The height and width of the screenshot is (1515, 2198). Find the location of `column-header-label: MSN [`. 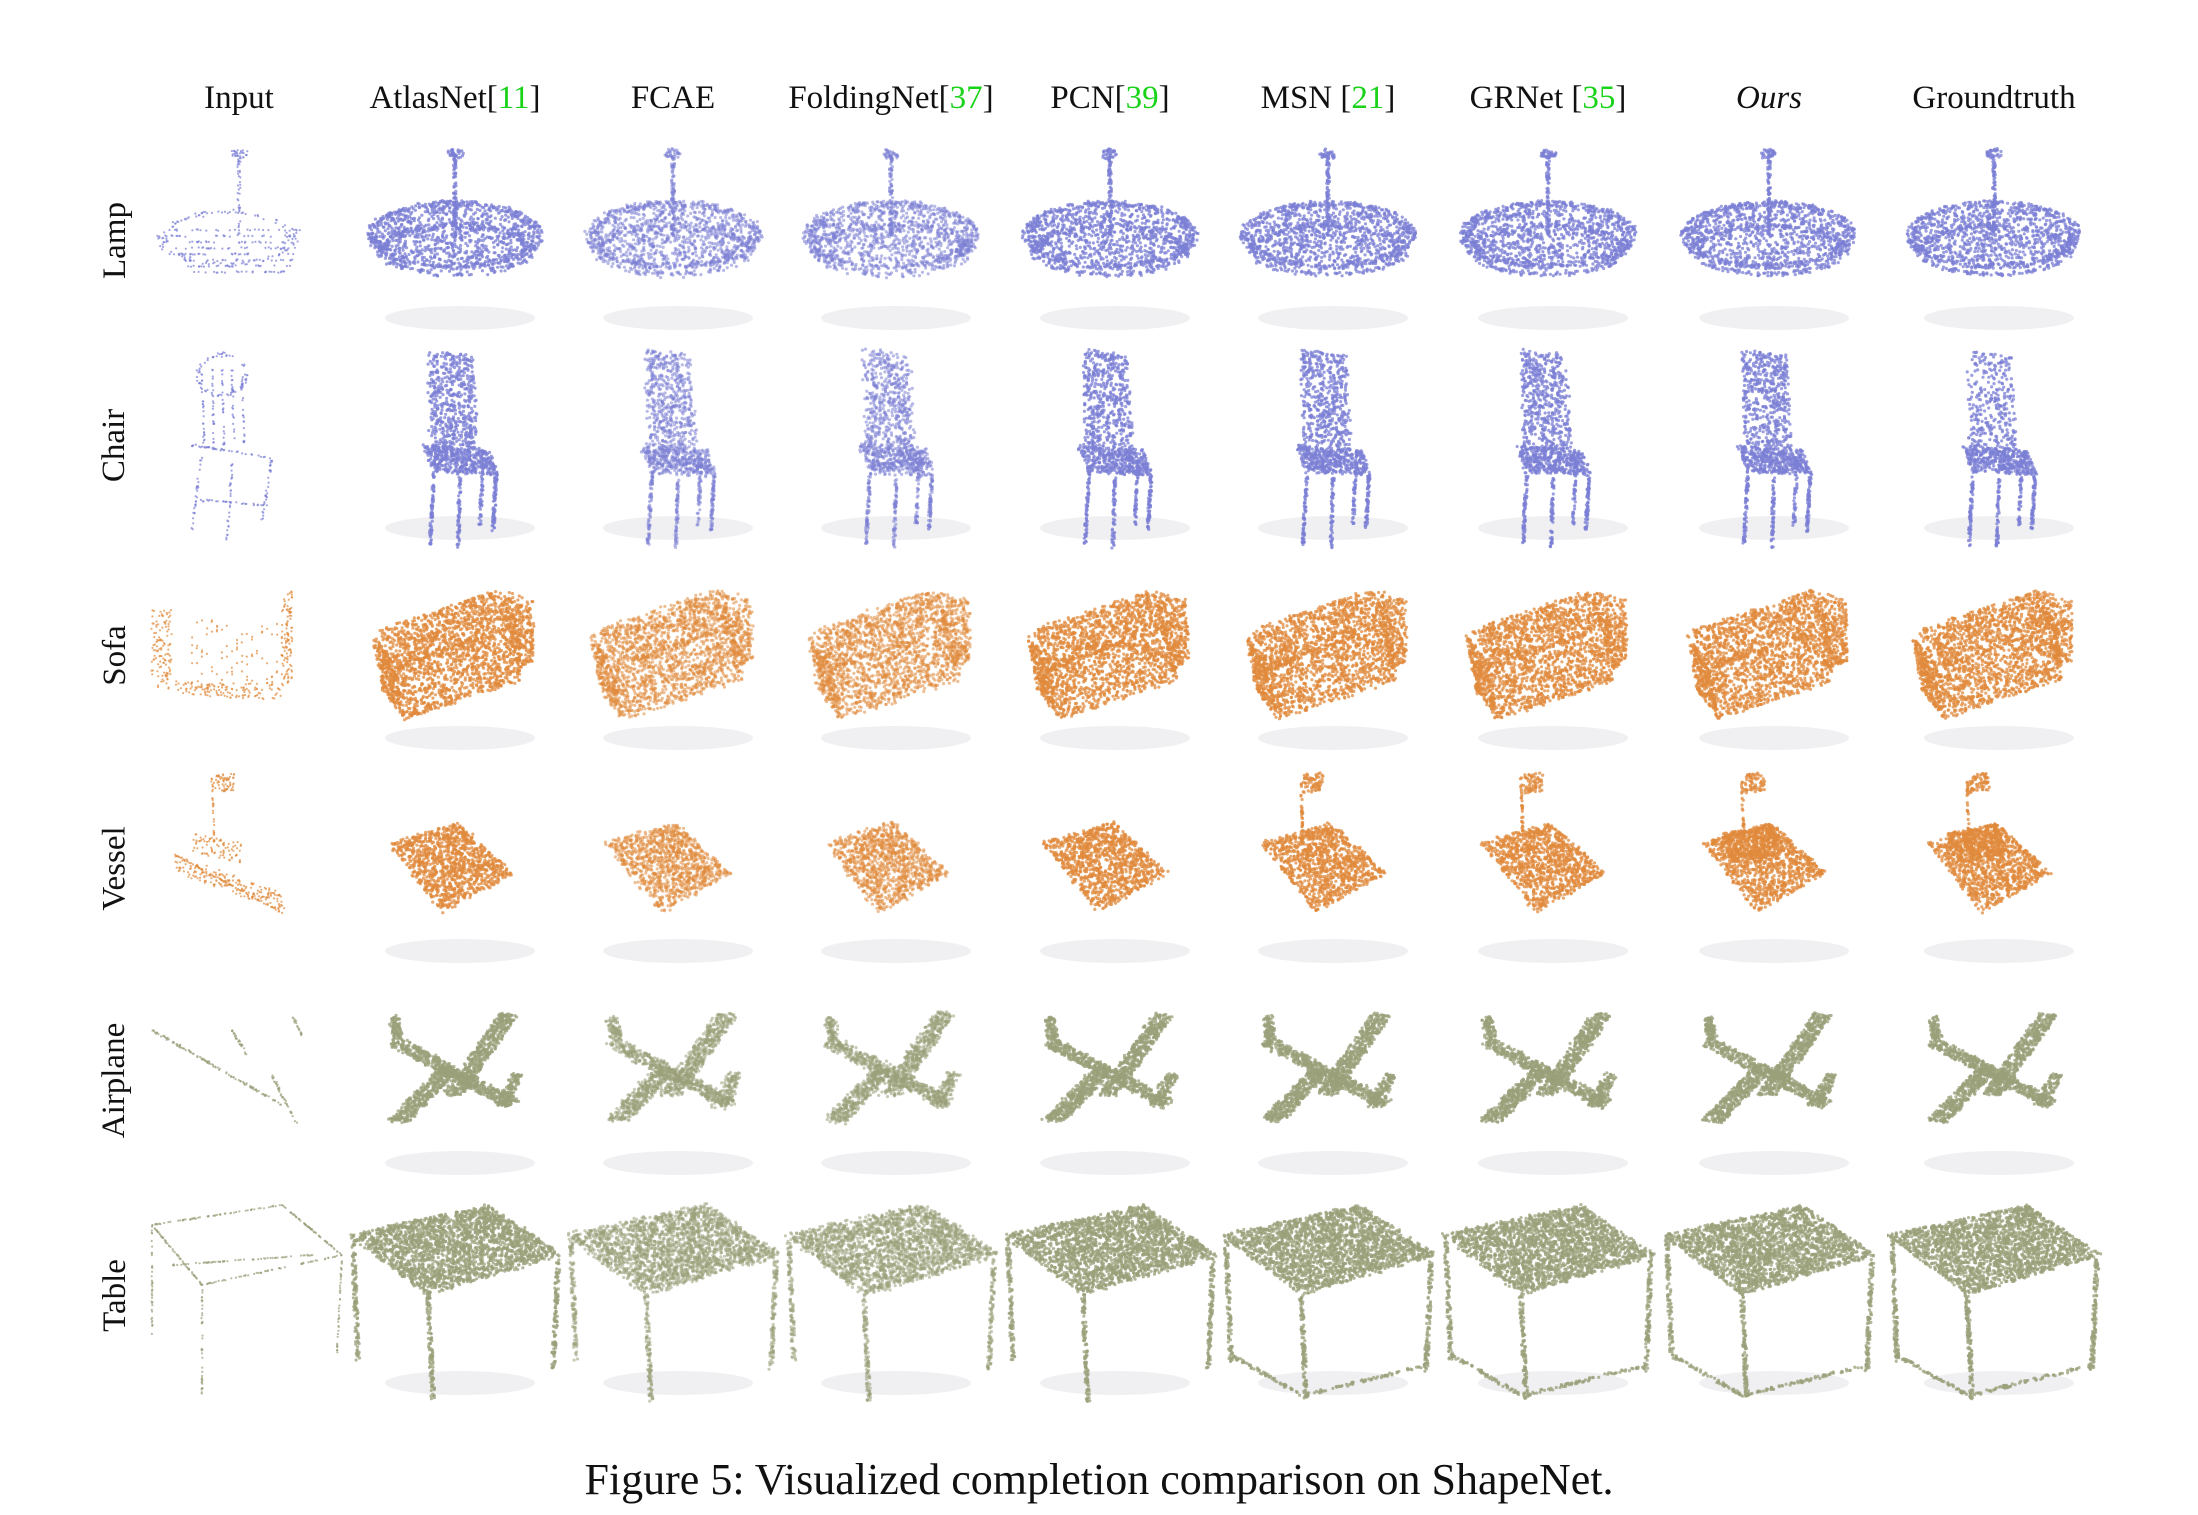

column-header-label: MSN [ is located at coordinates (1306, 98).